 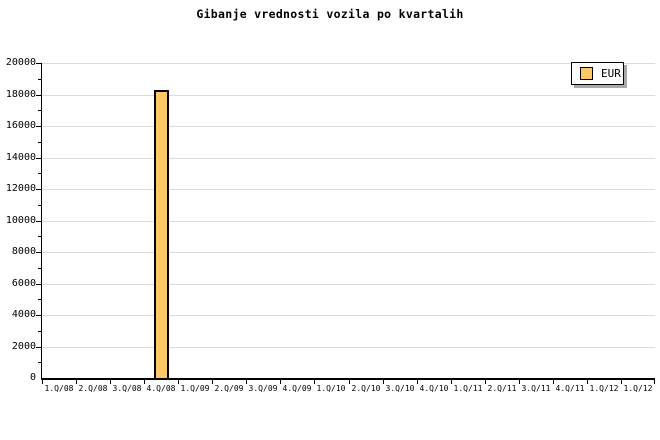 What do you see at coordinates (20, 125) in the screenshot?
I see `y-tick-label: 16000` at bounding box center [20, 125].